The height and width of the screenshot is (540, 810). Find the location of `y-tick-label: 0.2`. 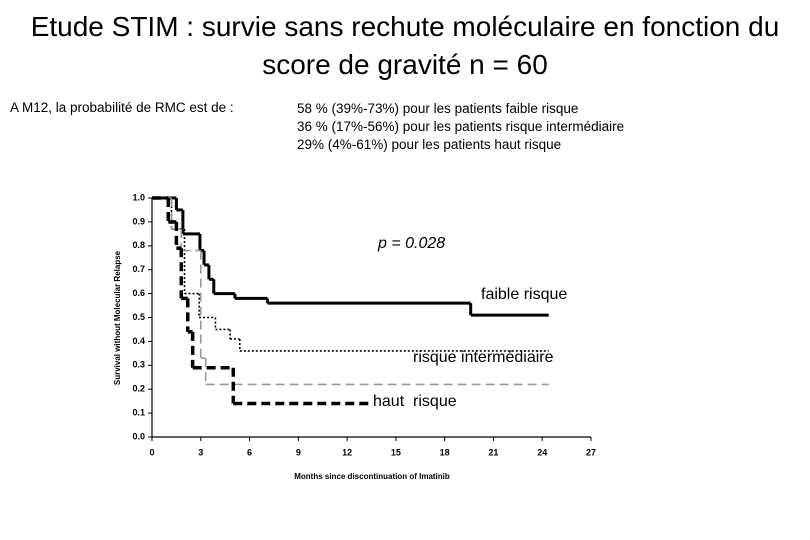

y-tick-label: 0.2 is located at coordinates (138, 389).